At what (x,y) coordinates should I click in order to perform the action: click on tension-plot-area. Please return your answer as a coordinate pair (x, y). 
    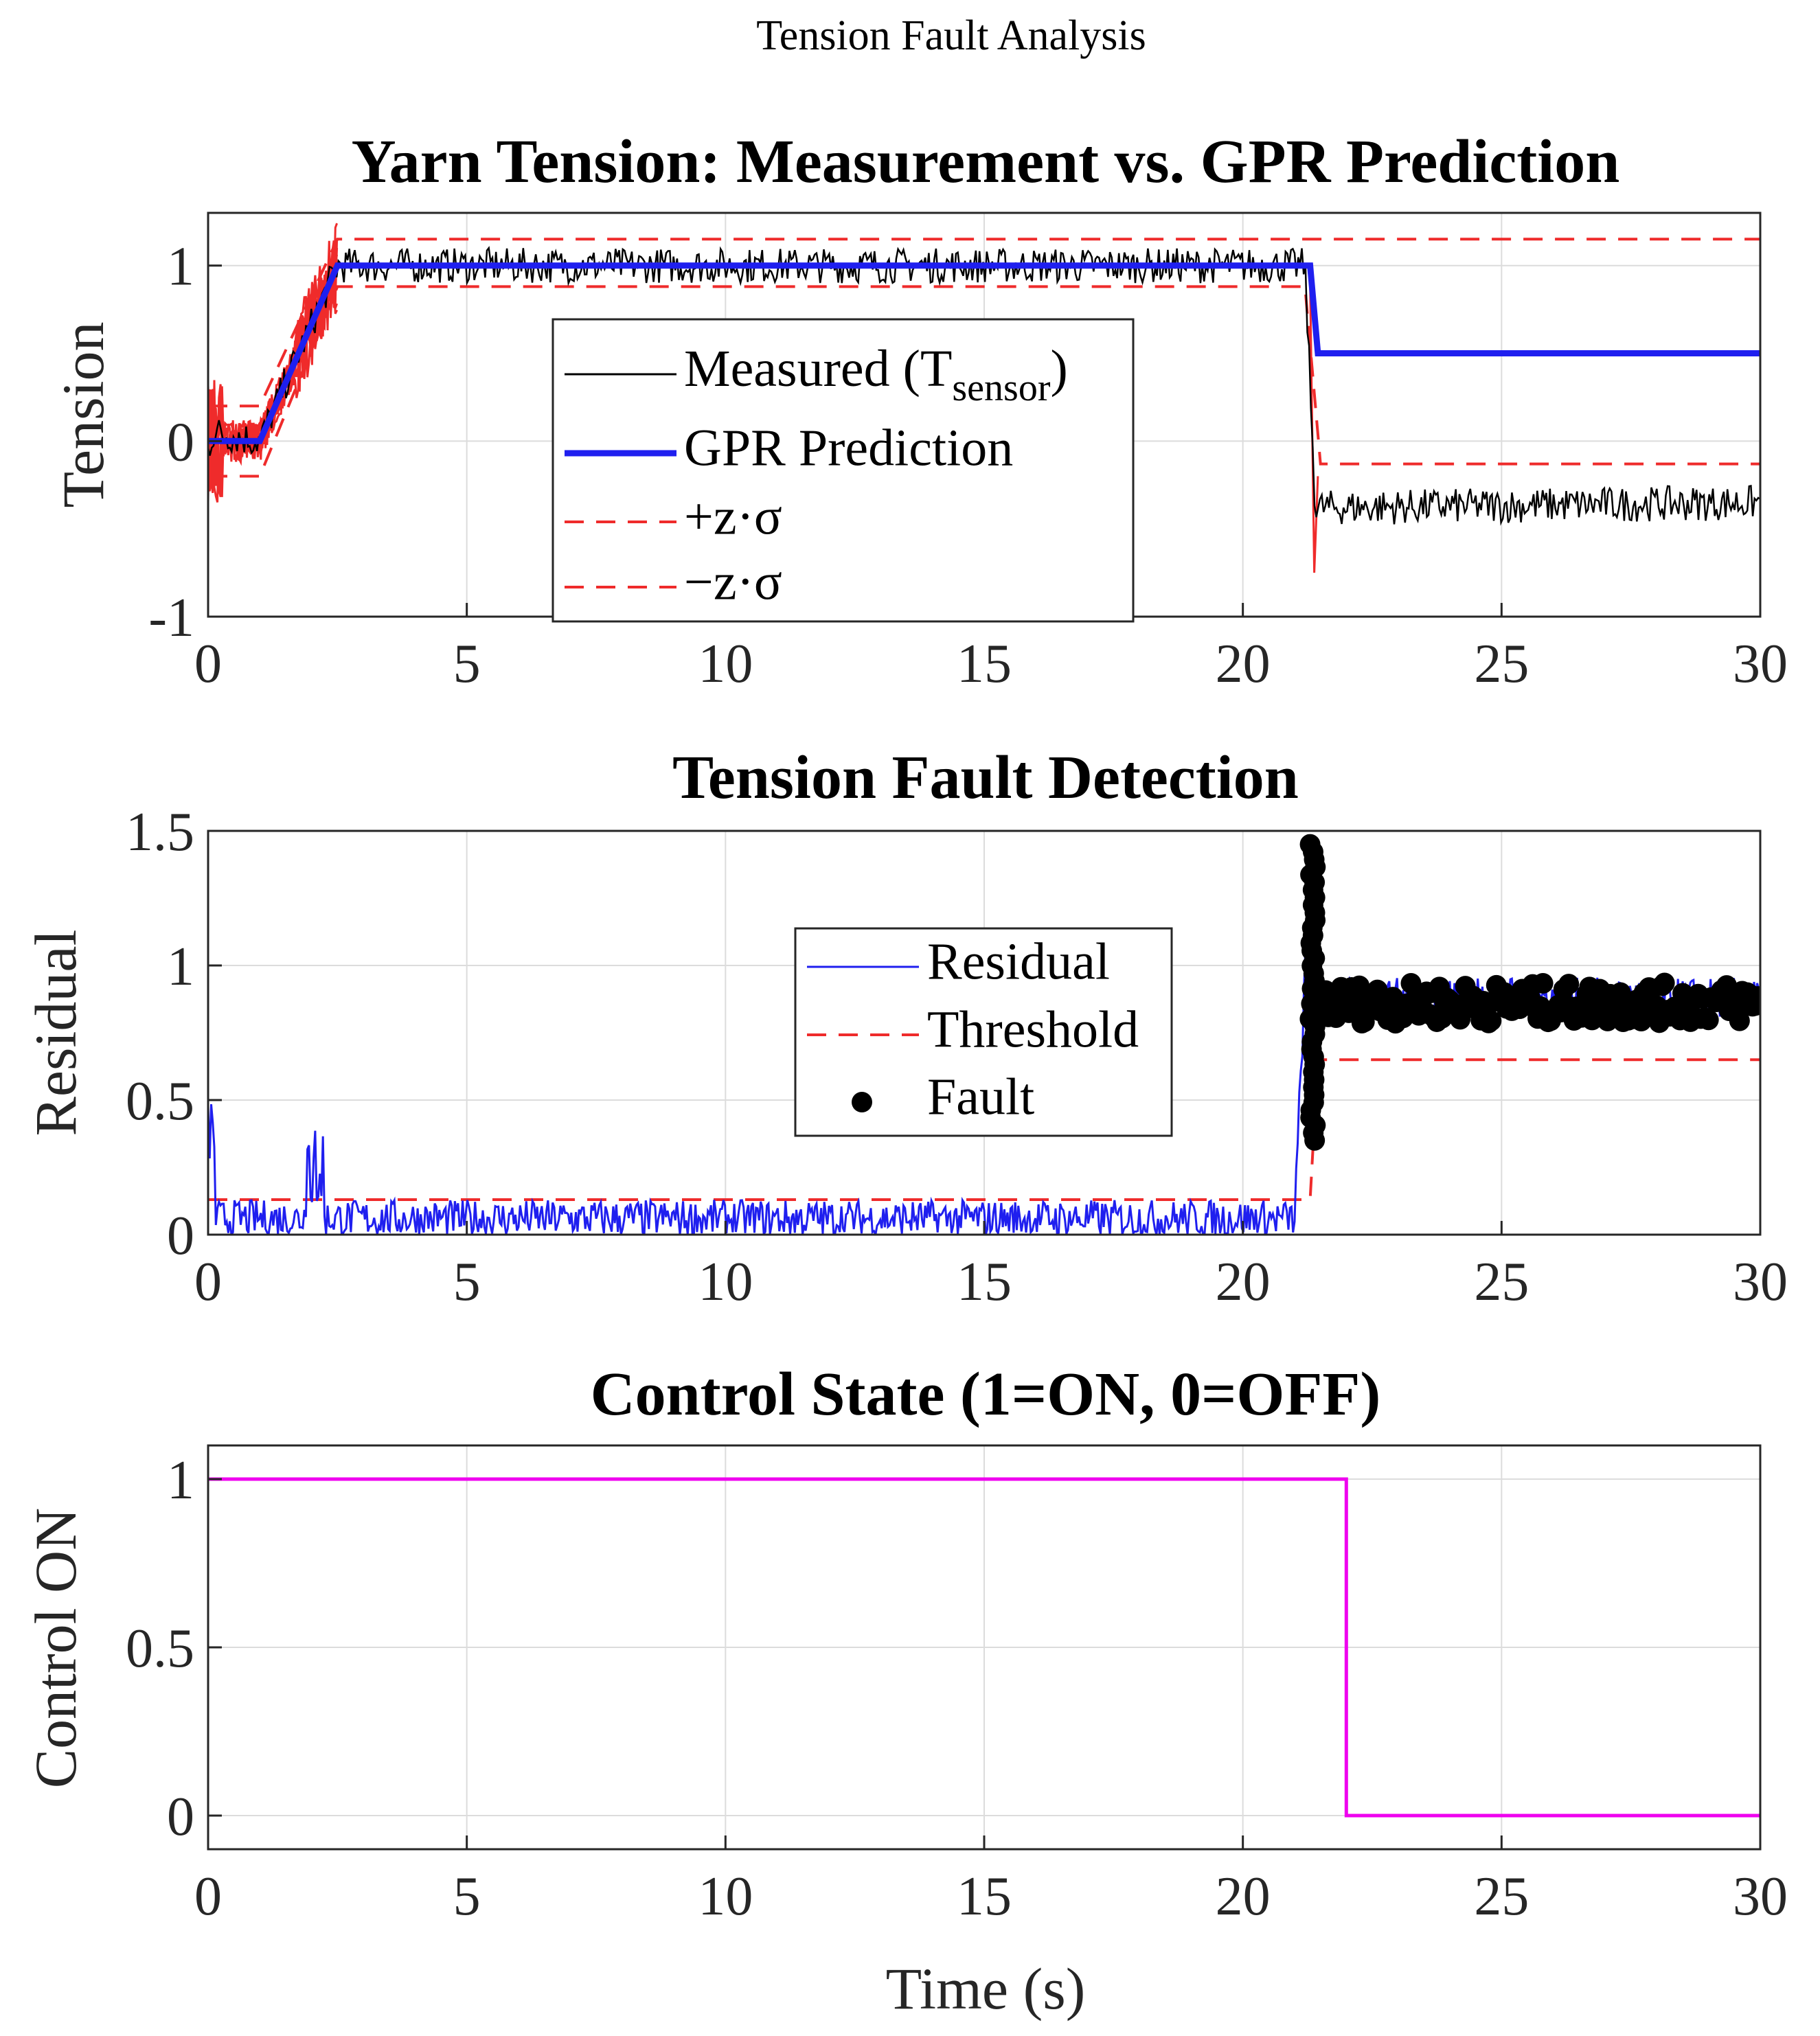
    Looking at the image, I should click on (984, 397).